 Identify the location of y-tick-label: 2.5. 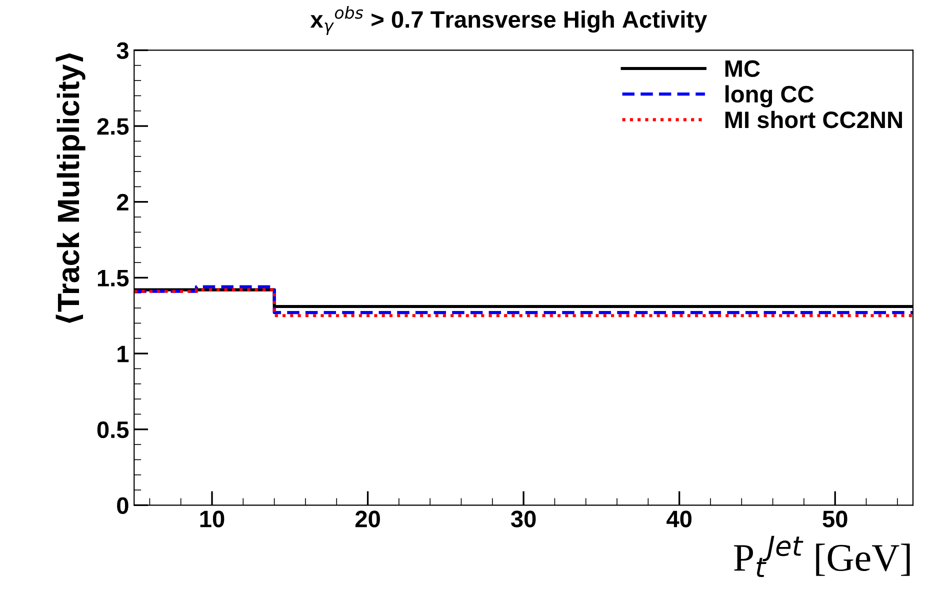
(113, 126).